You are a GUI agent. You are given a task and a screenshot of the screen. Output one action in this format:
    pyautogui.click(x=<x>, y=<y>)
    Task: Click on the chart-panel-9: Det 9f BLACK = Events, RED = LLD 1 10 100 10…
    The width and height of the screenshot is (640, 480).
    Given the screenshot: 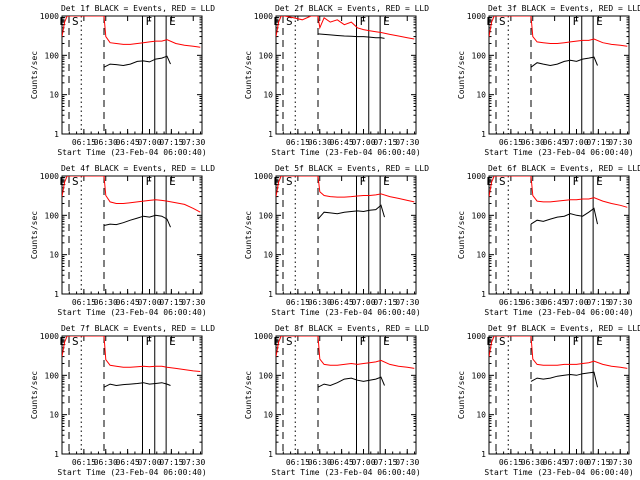 What is the action you would take?
    pyautogui.click(x=548, y=400)
    